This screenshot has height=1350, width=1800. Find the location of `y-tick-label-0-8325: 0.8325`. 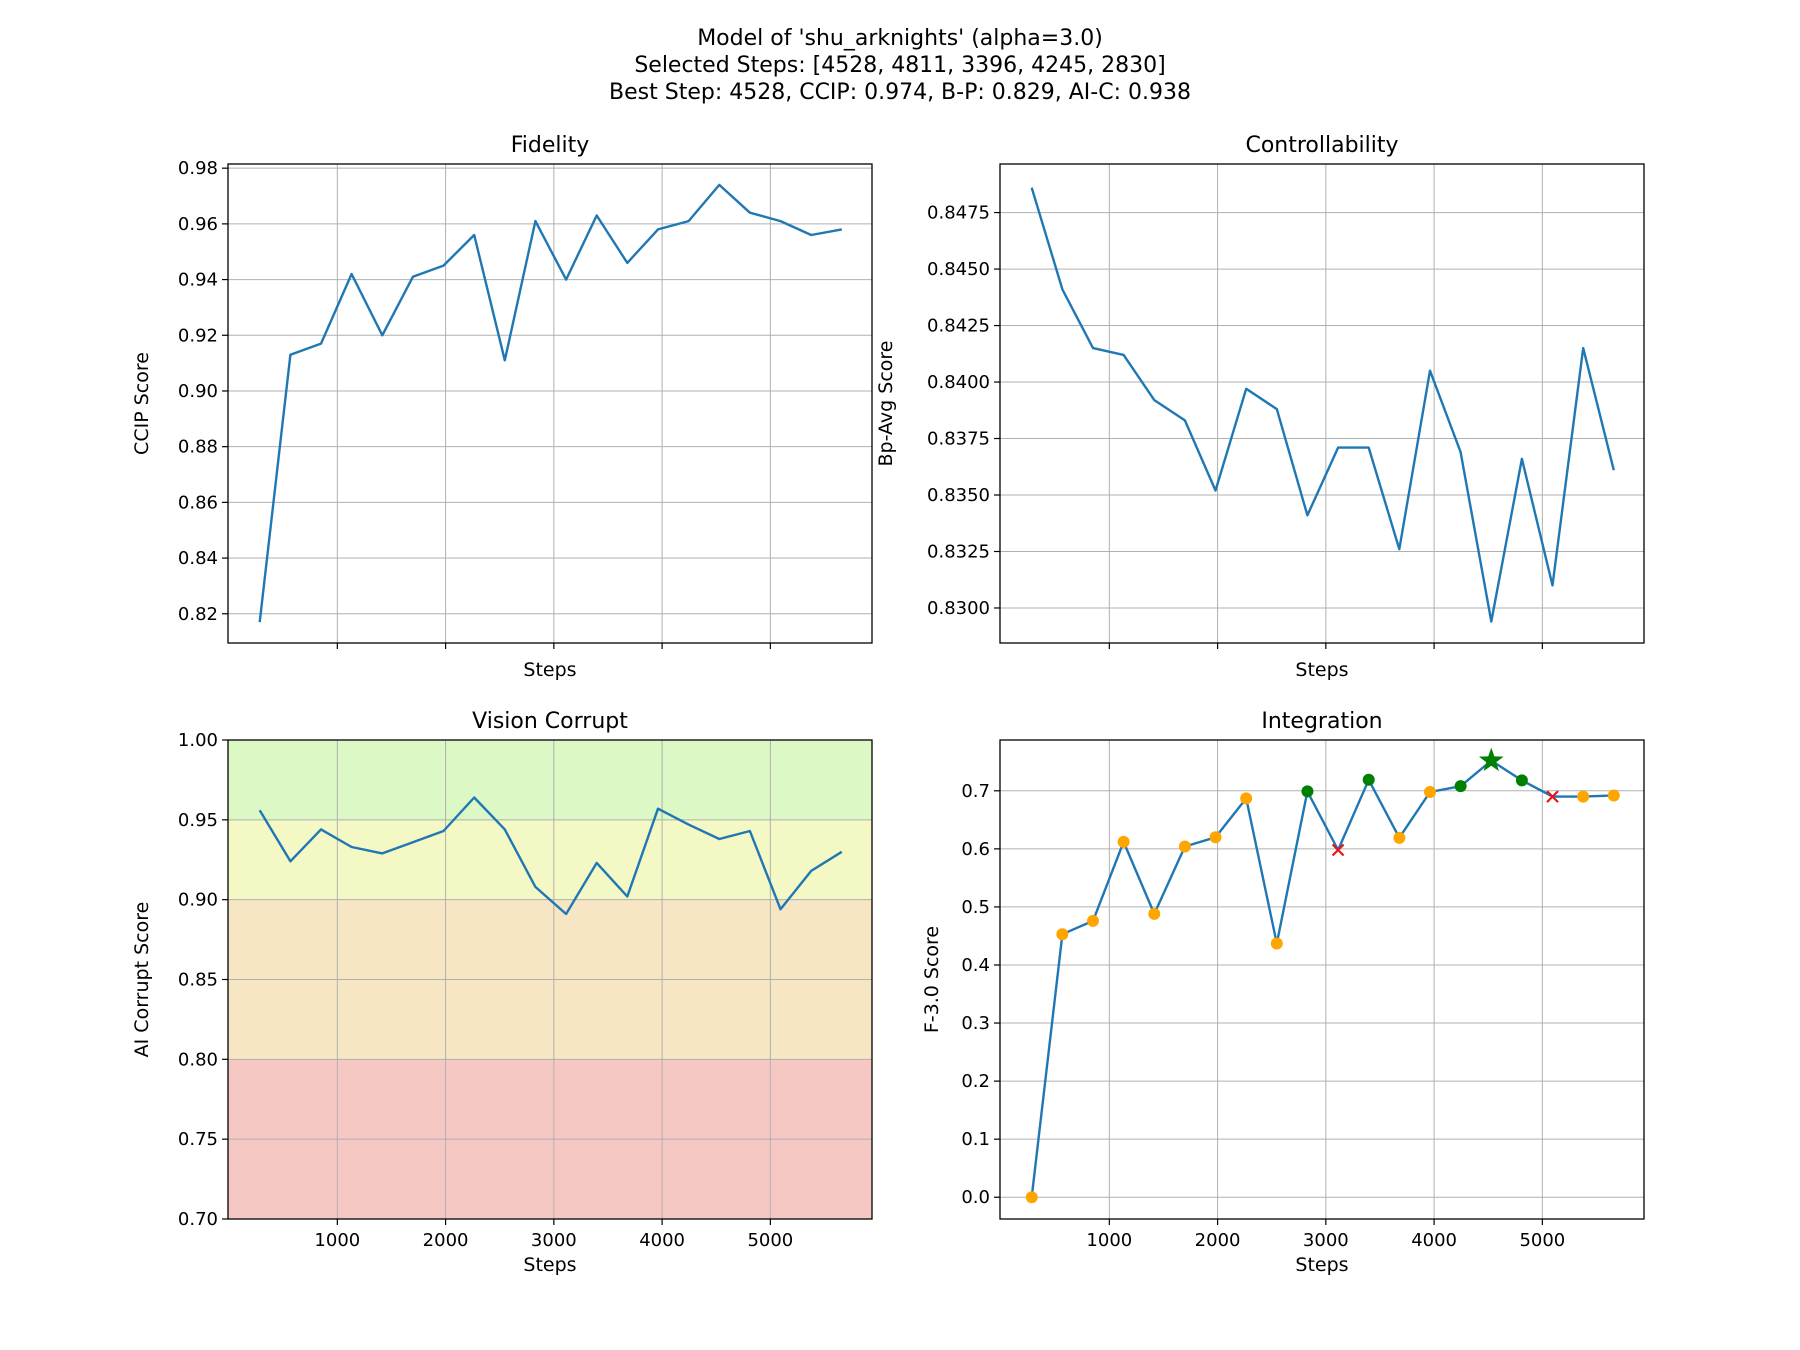

y-tick-label-0-8325: 0.8325 is located at coordinates (958, 551).